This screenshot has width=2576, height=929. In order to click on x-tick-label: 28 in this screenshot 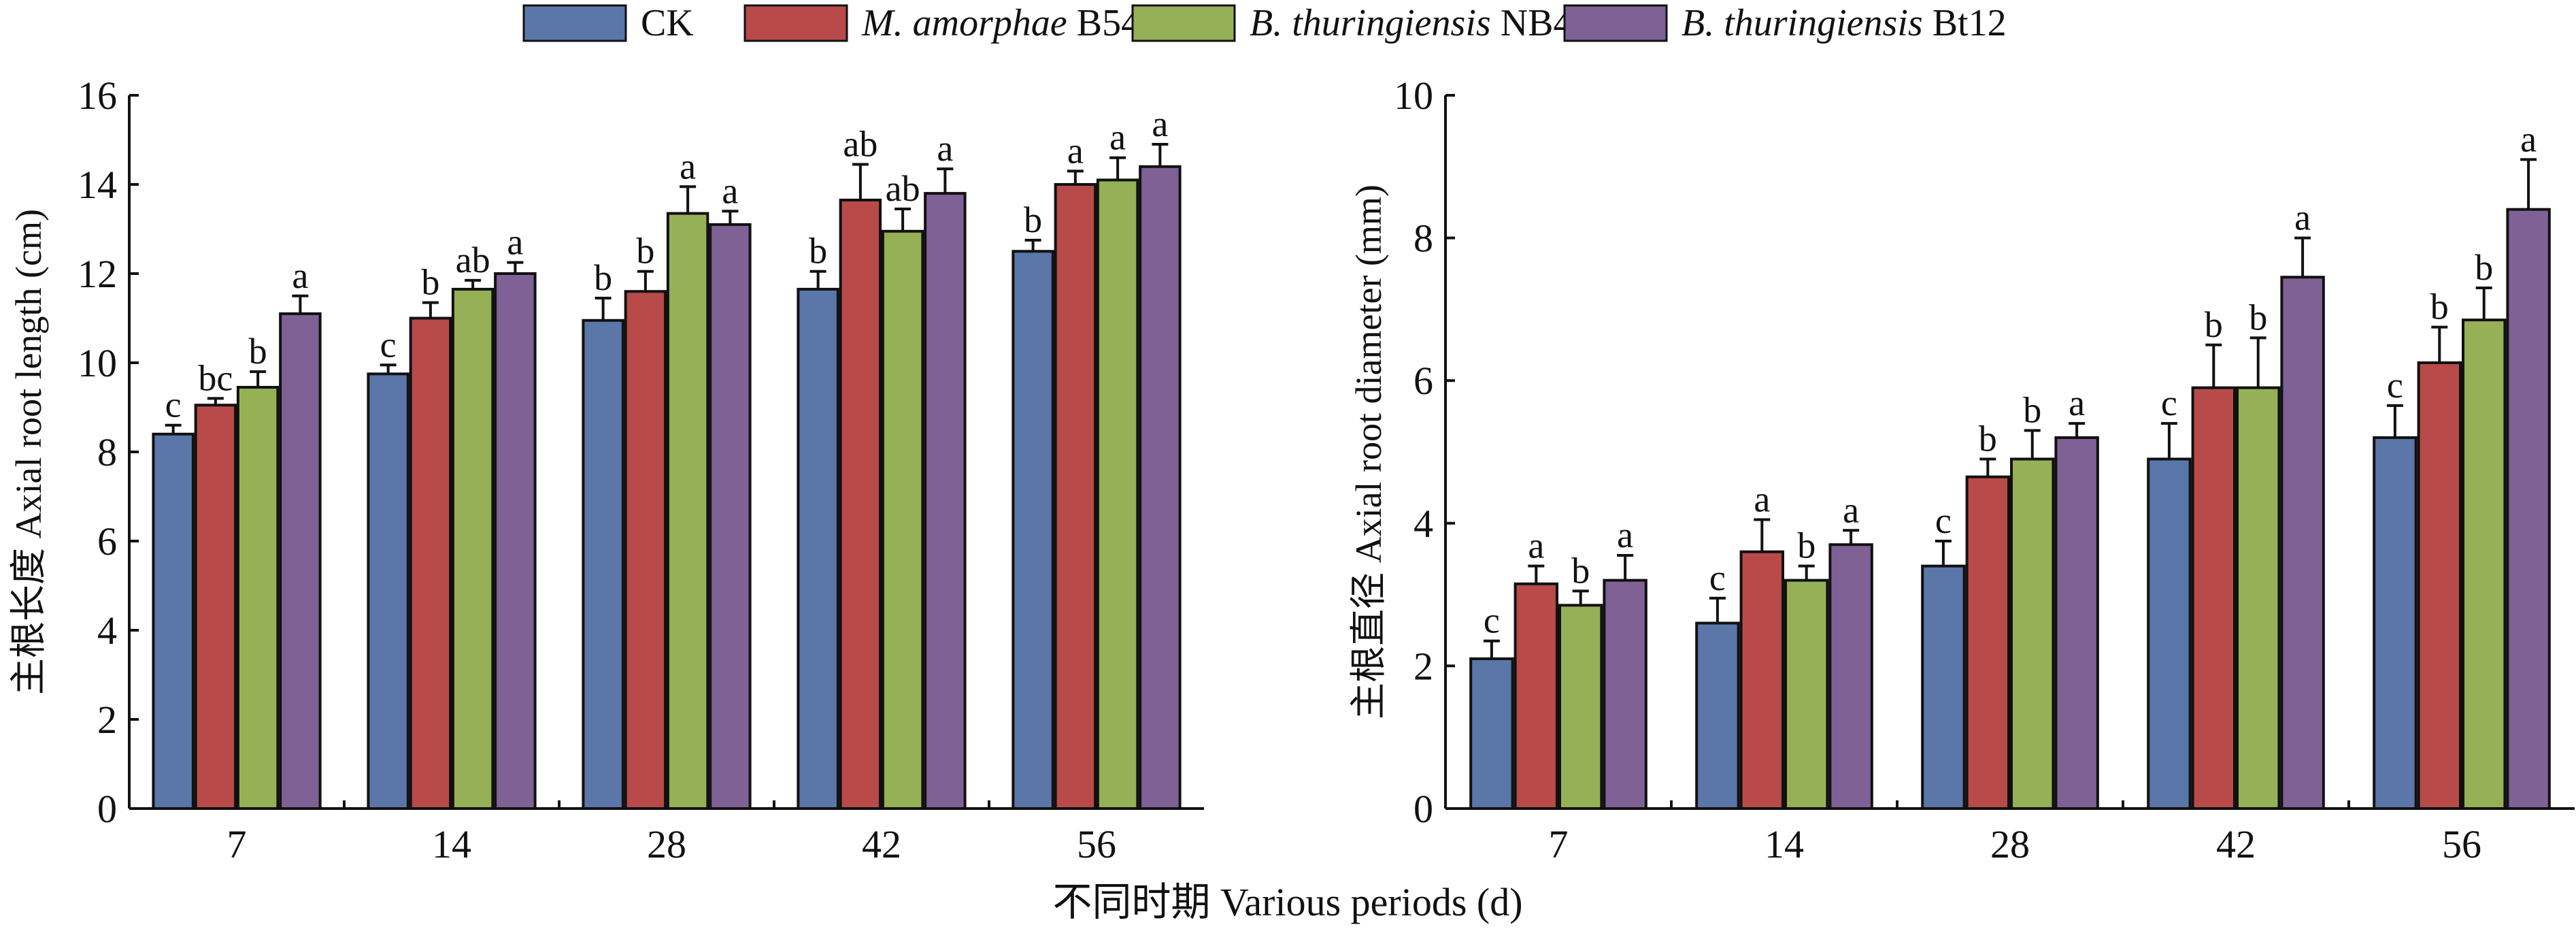, I will do `click(666, 844)`.